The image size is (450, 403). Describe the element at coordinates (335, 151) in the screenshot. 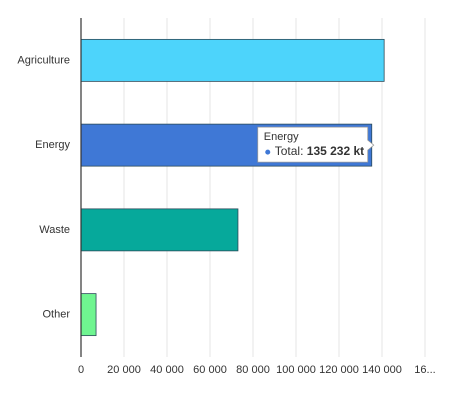

I see `tooltip-value: 135 232 kt` at that location.